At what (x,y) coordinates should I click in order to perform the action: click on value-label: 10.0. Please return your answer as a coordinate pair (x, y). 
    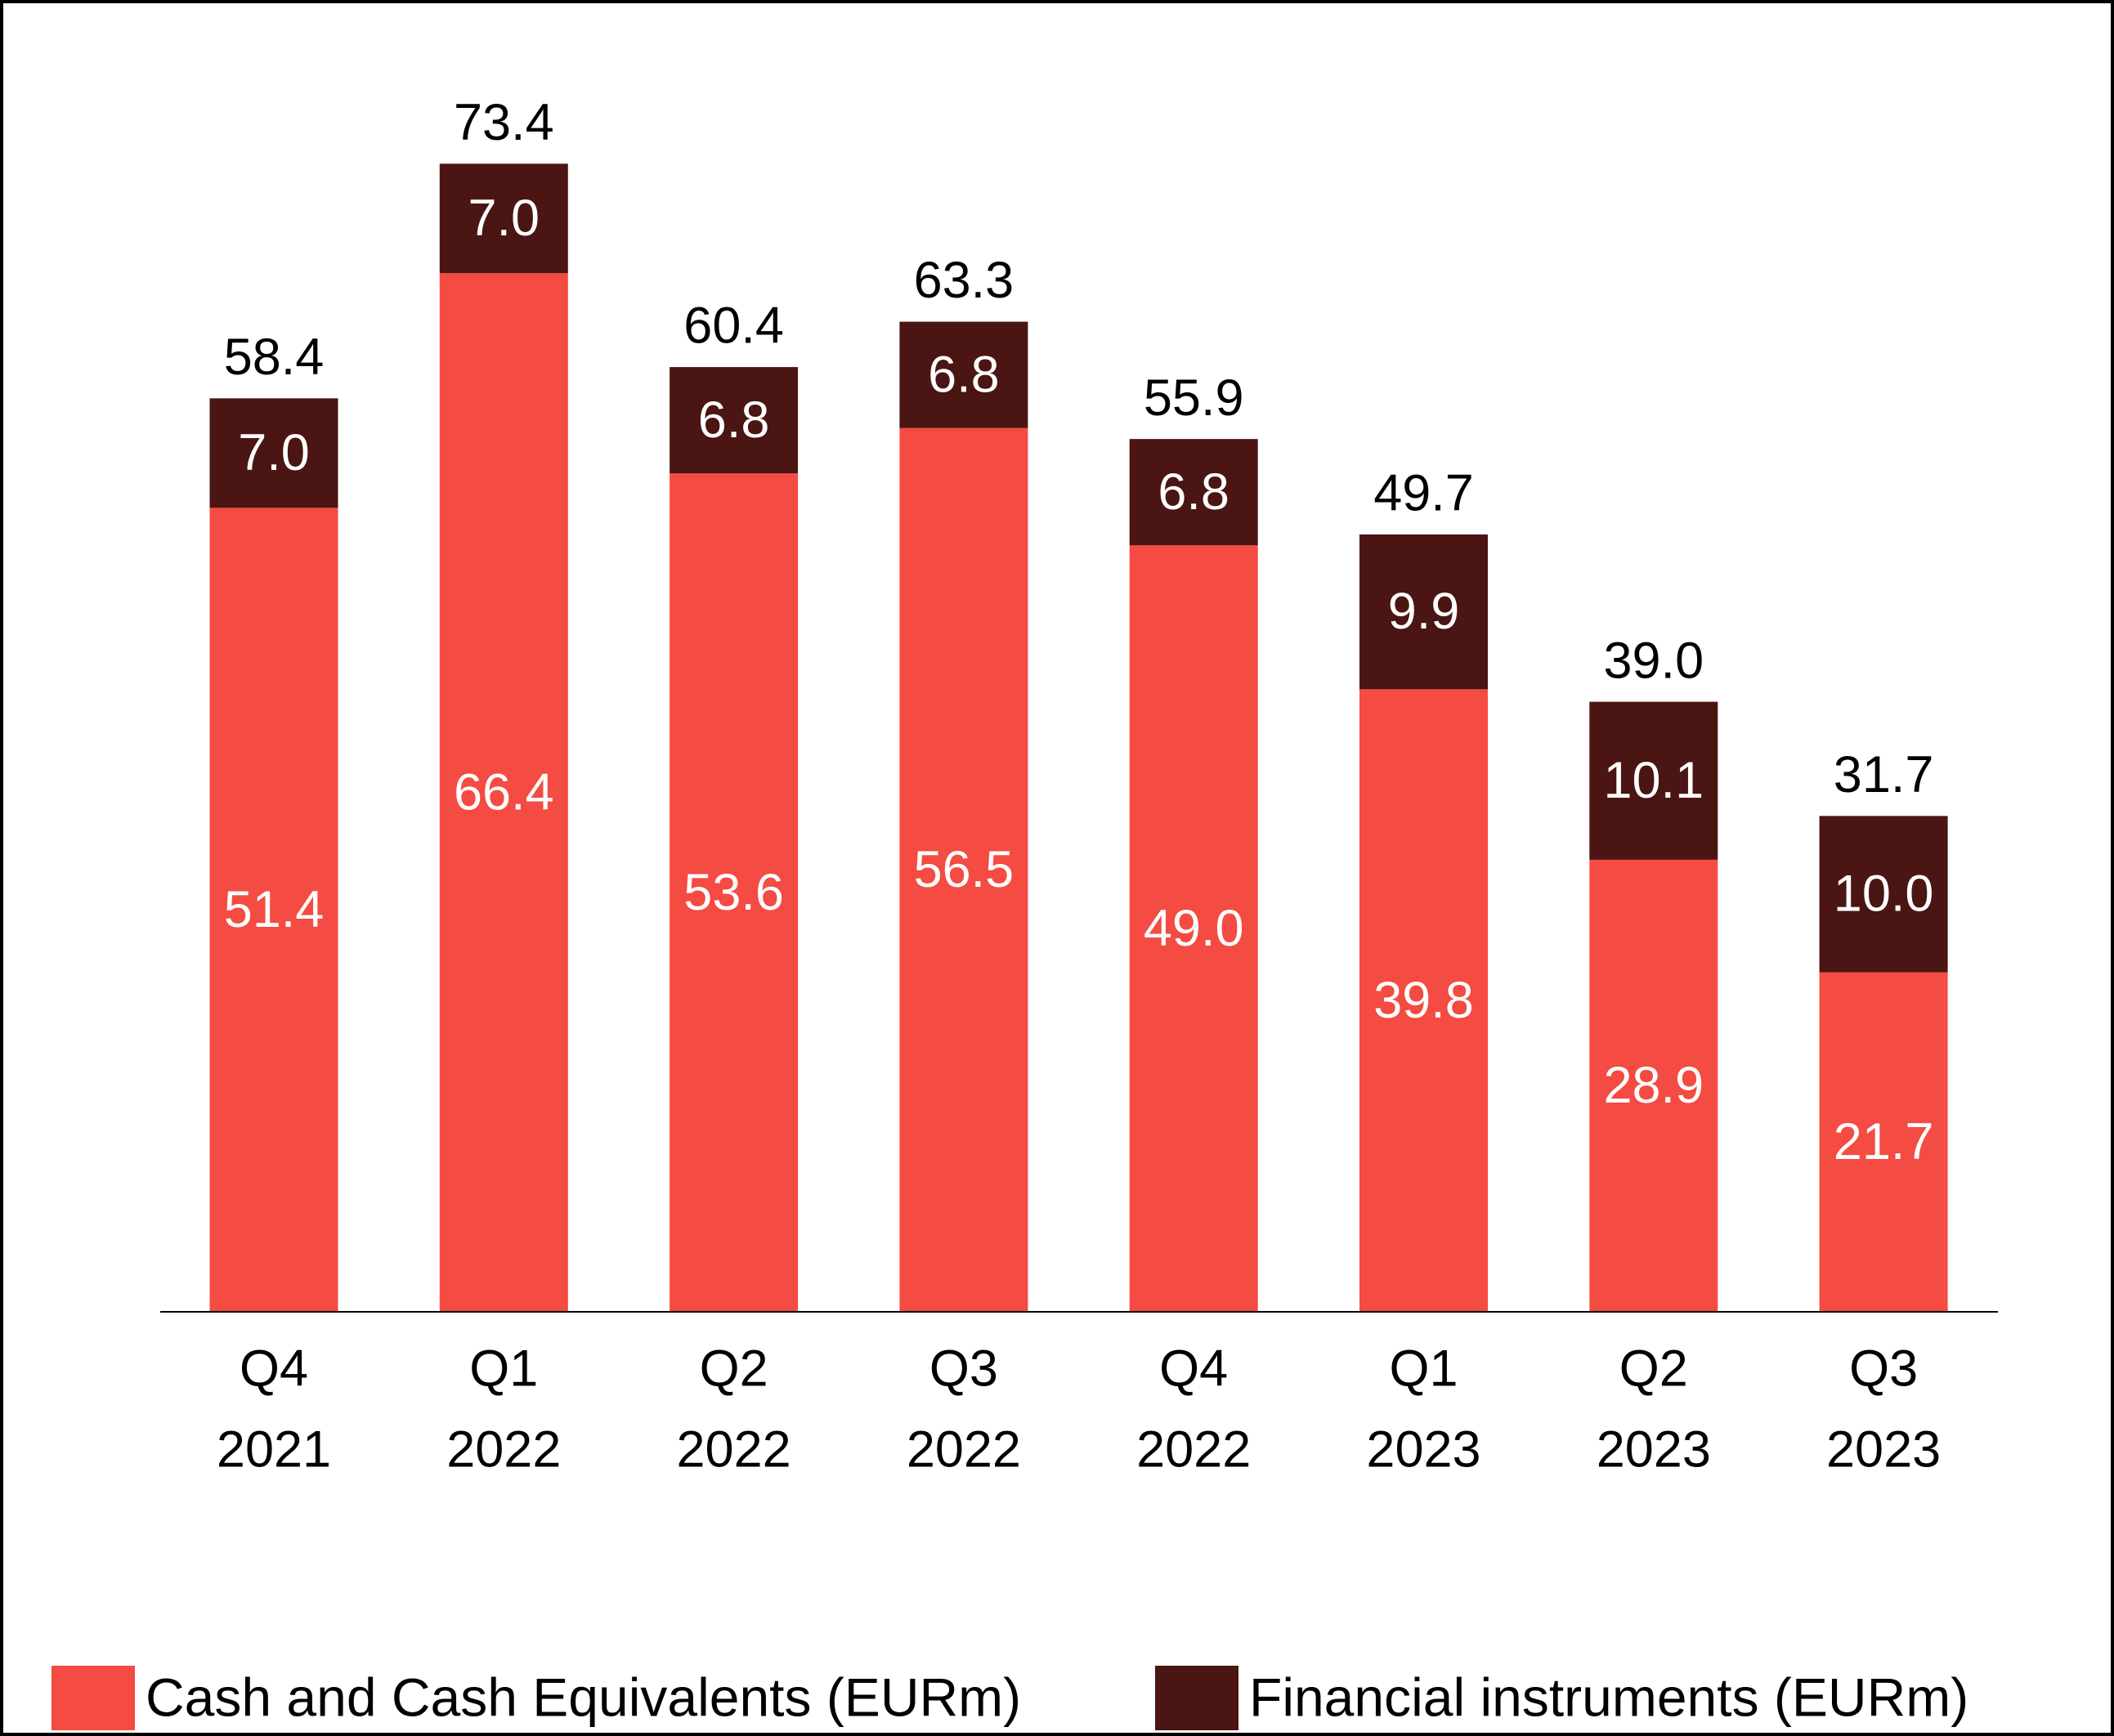
    Looking at the image, I should click on (1884, 894).